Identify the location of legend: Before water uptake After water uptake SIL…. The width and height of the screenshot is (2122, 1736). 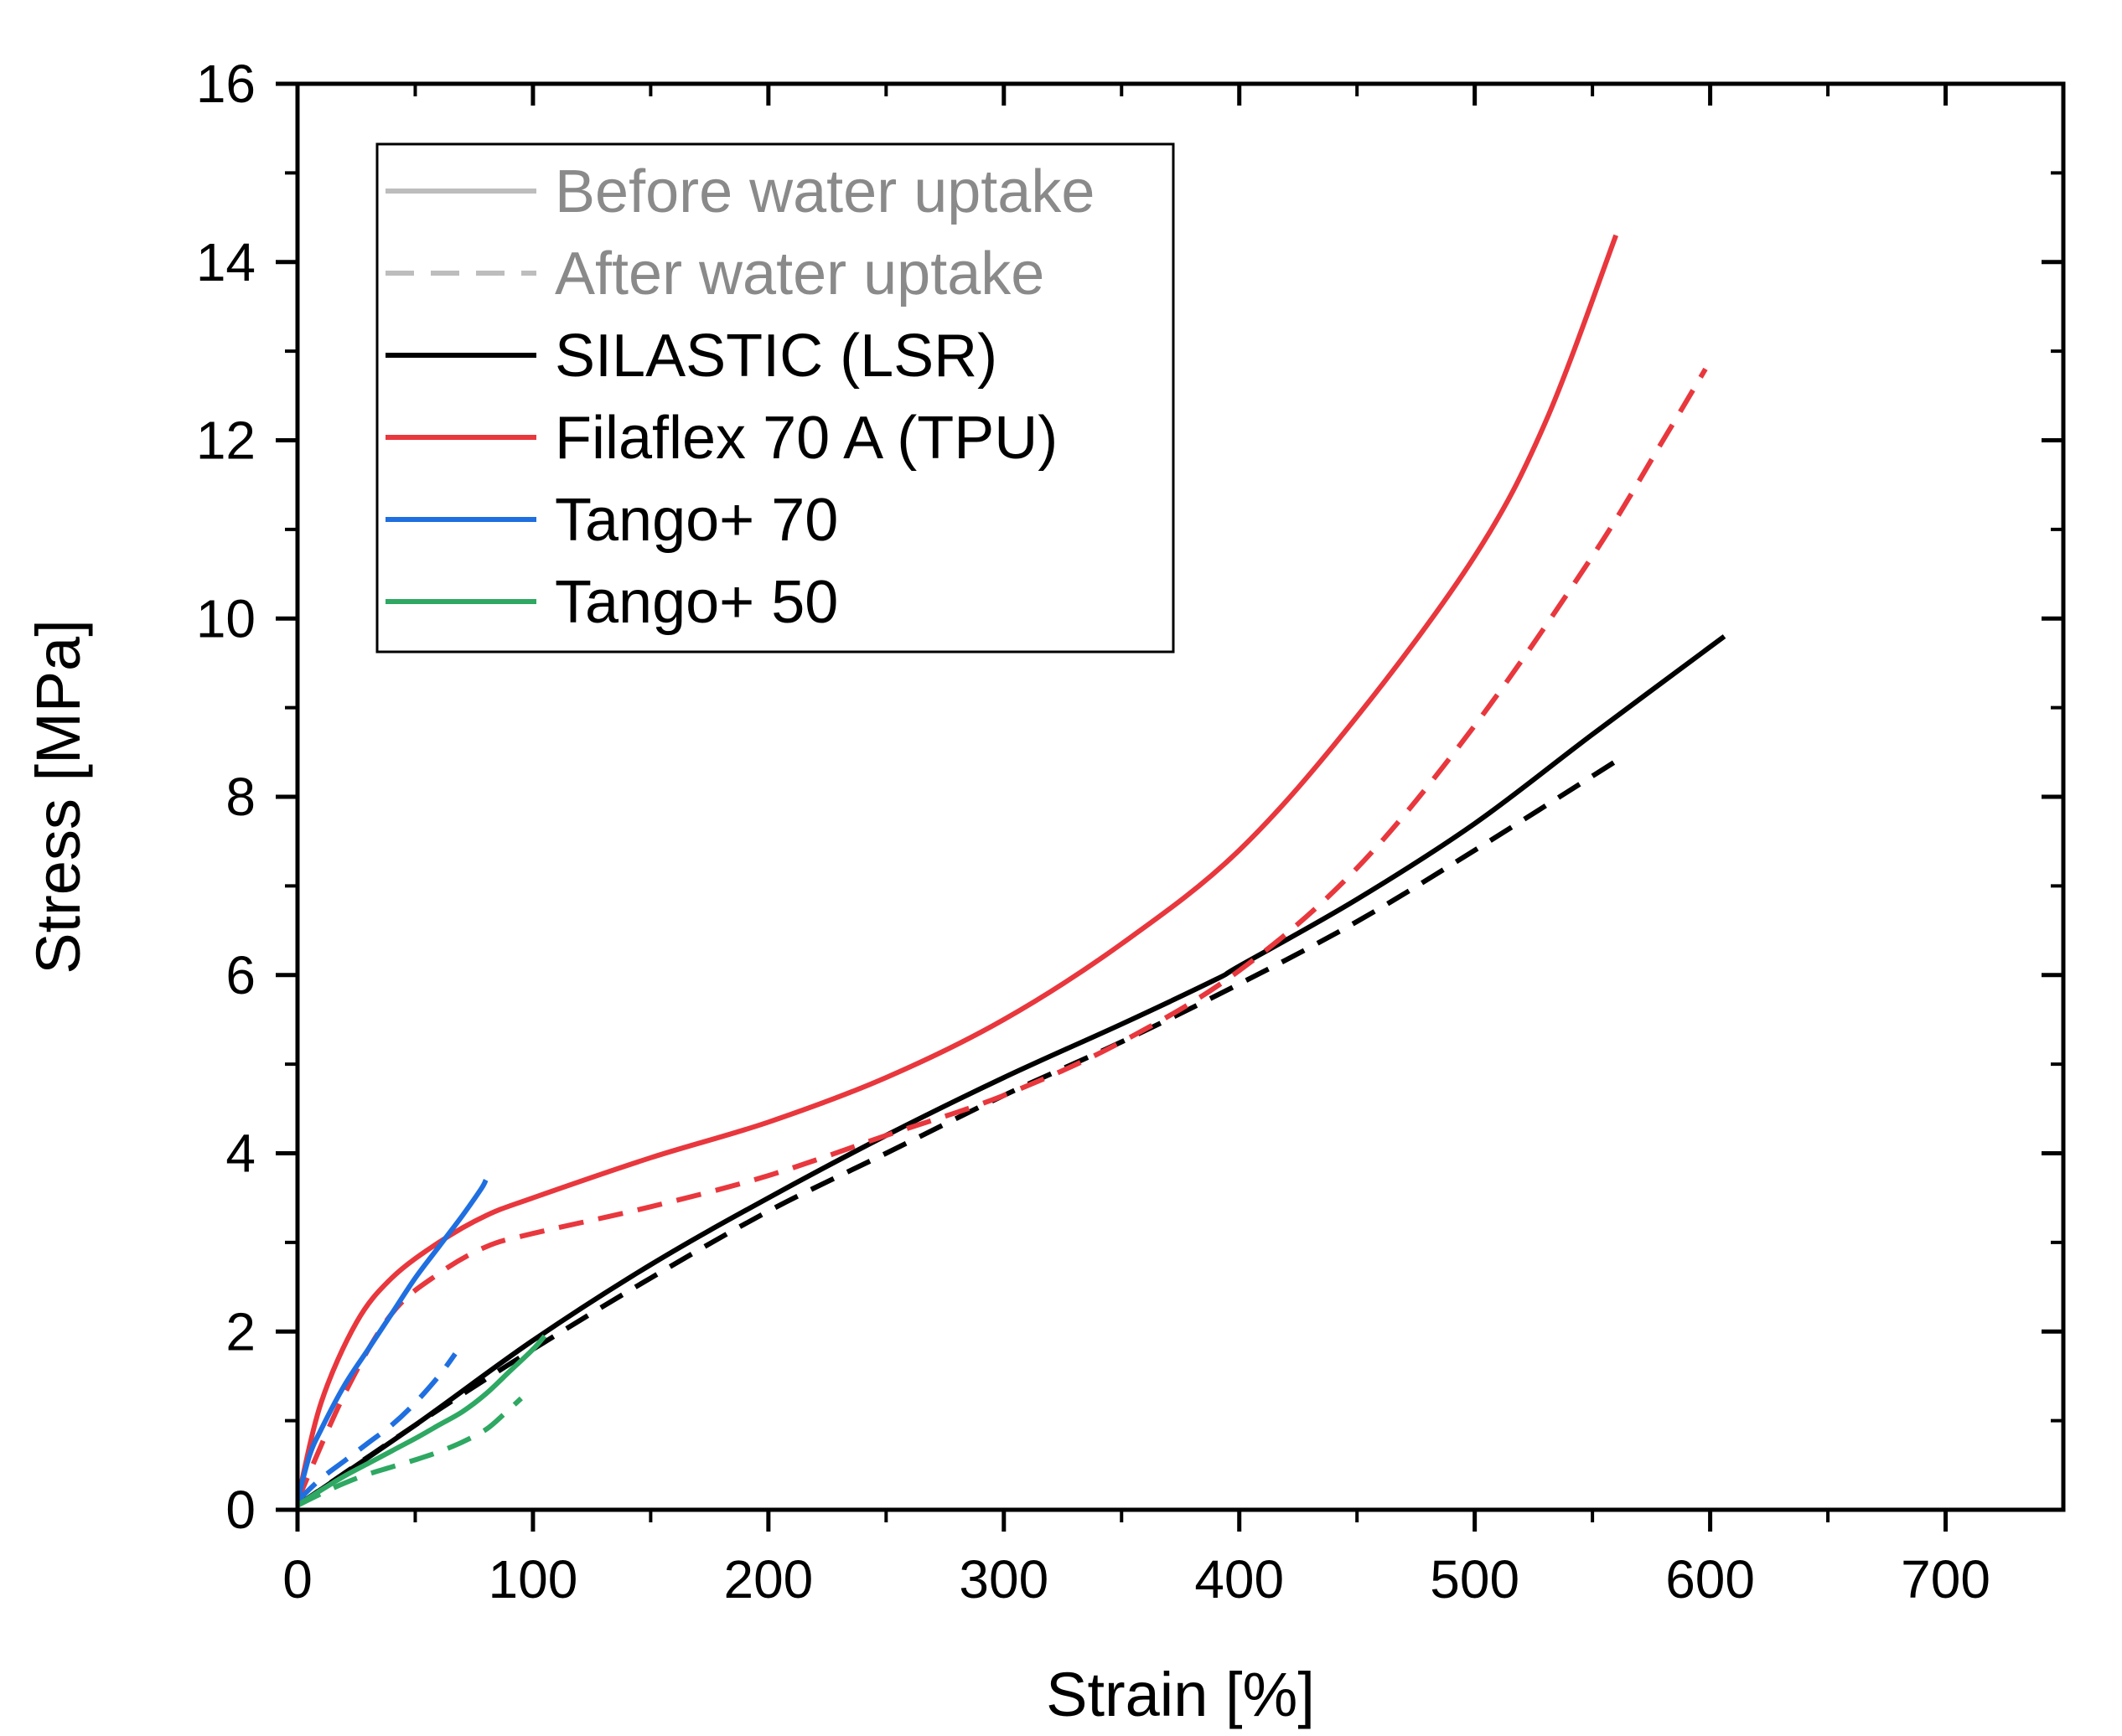
(775, 398).